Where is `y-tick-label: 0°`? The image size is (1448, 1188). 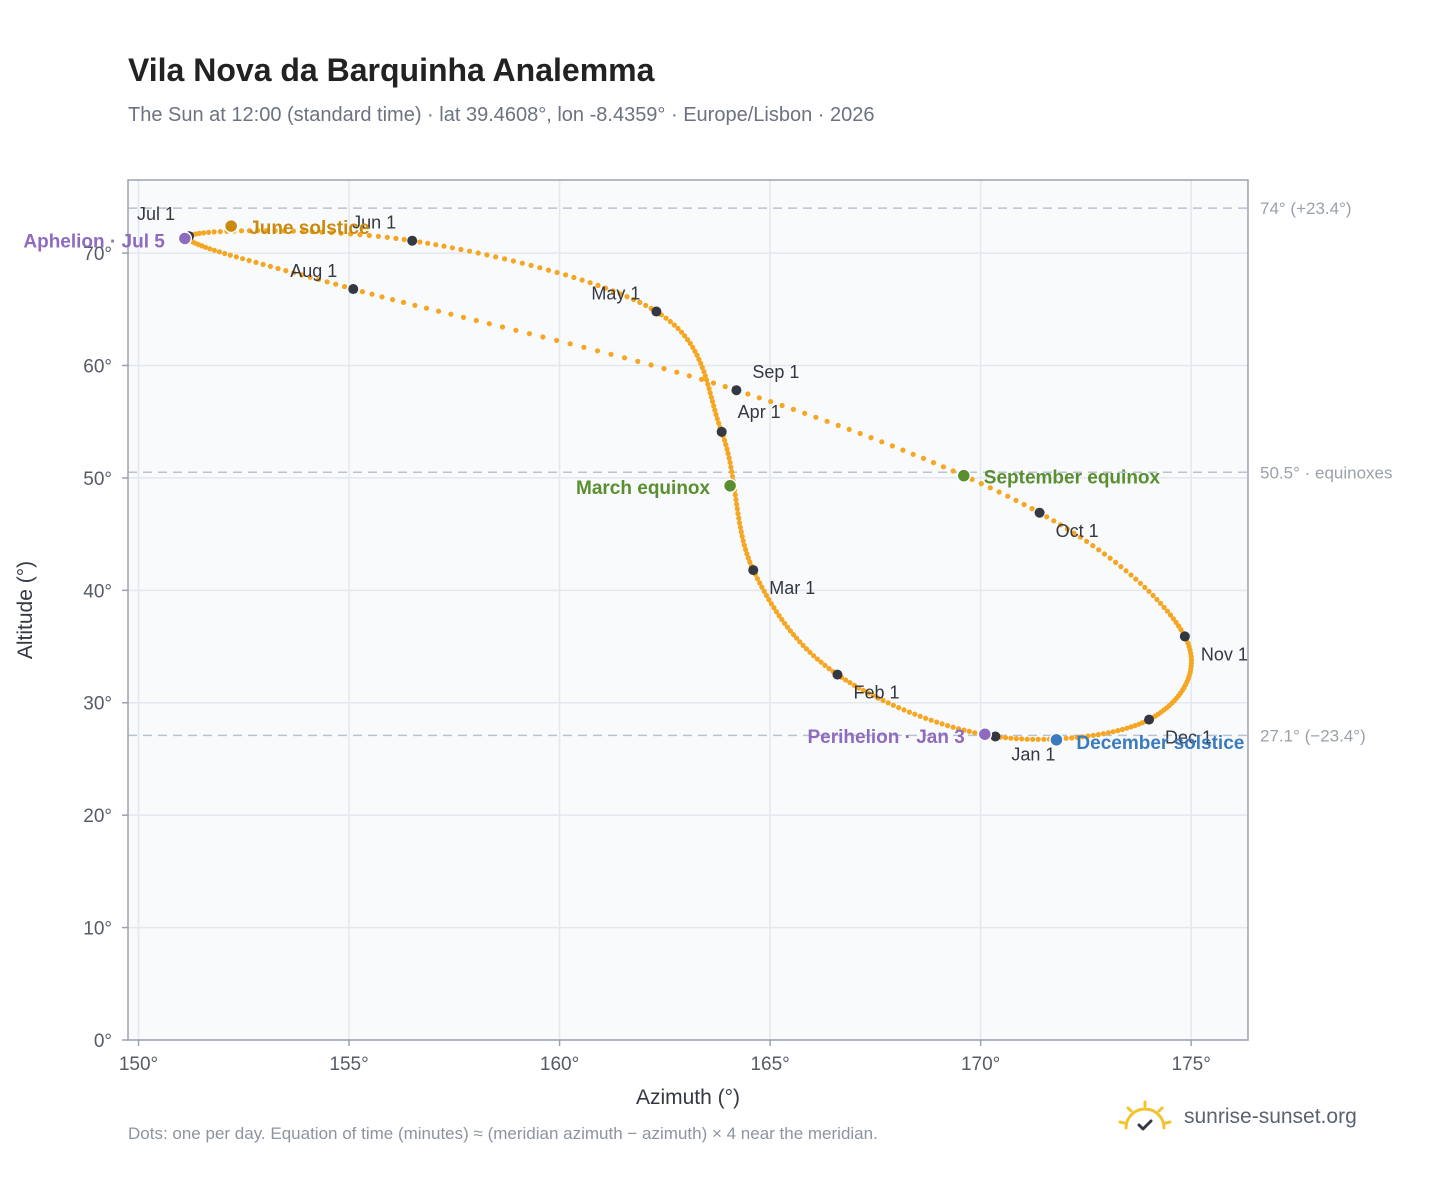
y-tick-label: 0° is located at coordinates (103, 1041).